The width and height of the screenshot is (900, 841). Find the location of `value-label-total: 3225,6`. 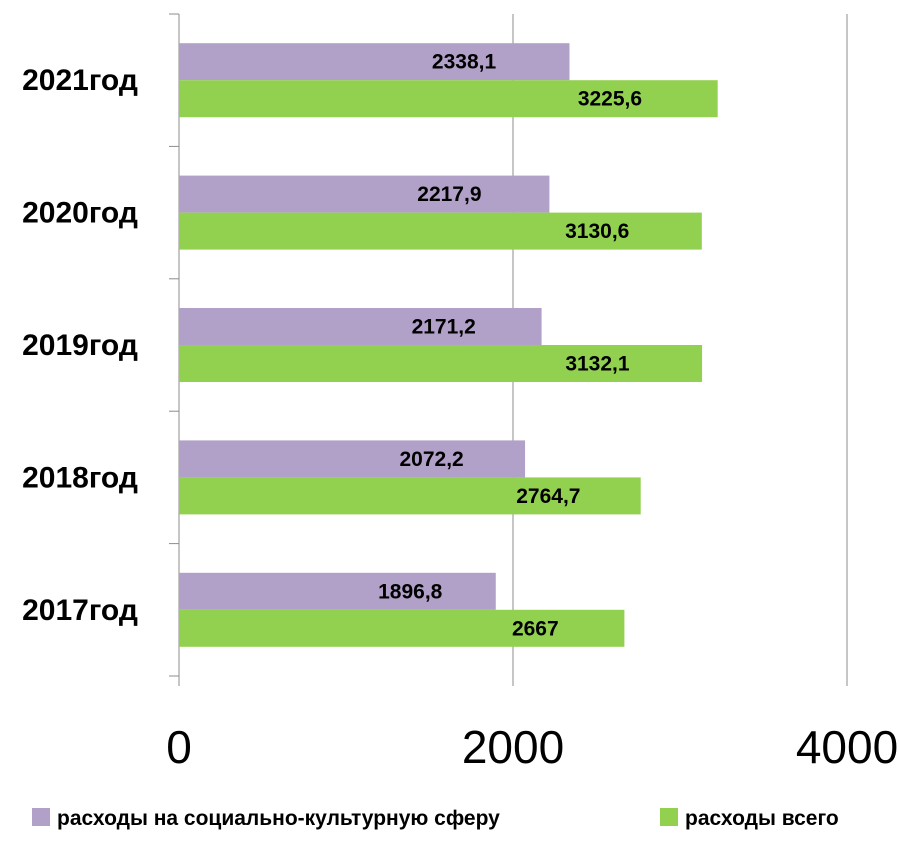

value-label-total: 3225,6 is located at coordinates (610, 99).